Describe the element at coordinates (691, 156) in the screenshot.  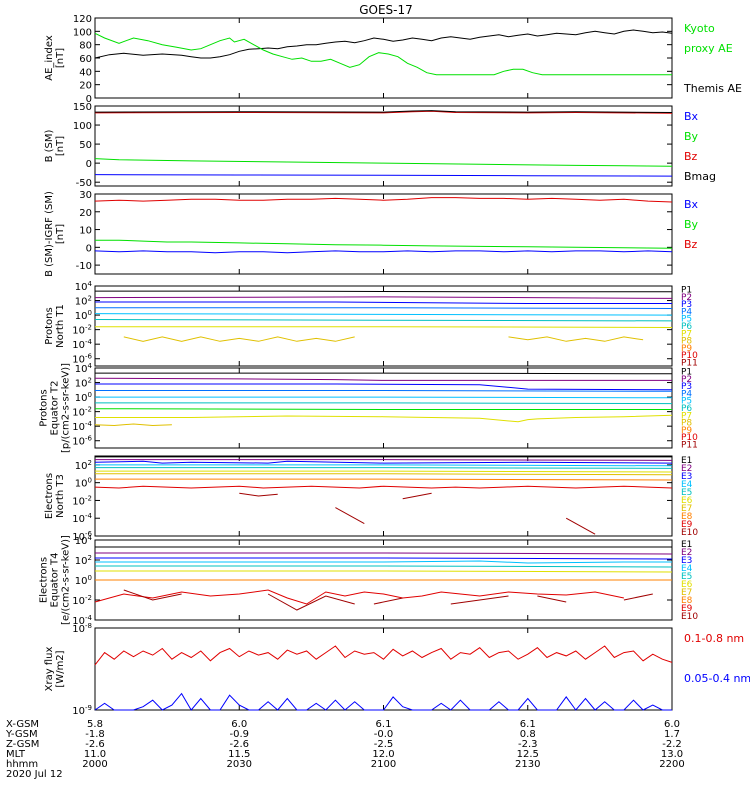
I see `legend-bsm: Bz` at that location.